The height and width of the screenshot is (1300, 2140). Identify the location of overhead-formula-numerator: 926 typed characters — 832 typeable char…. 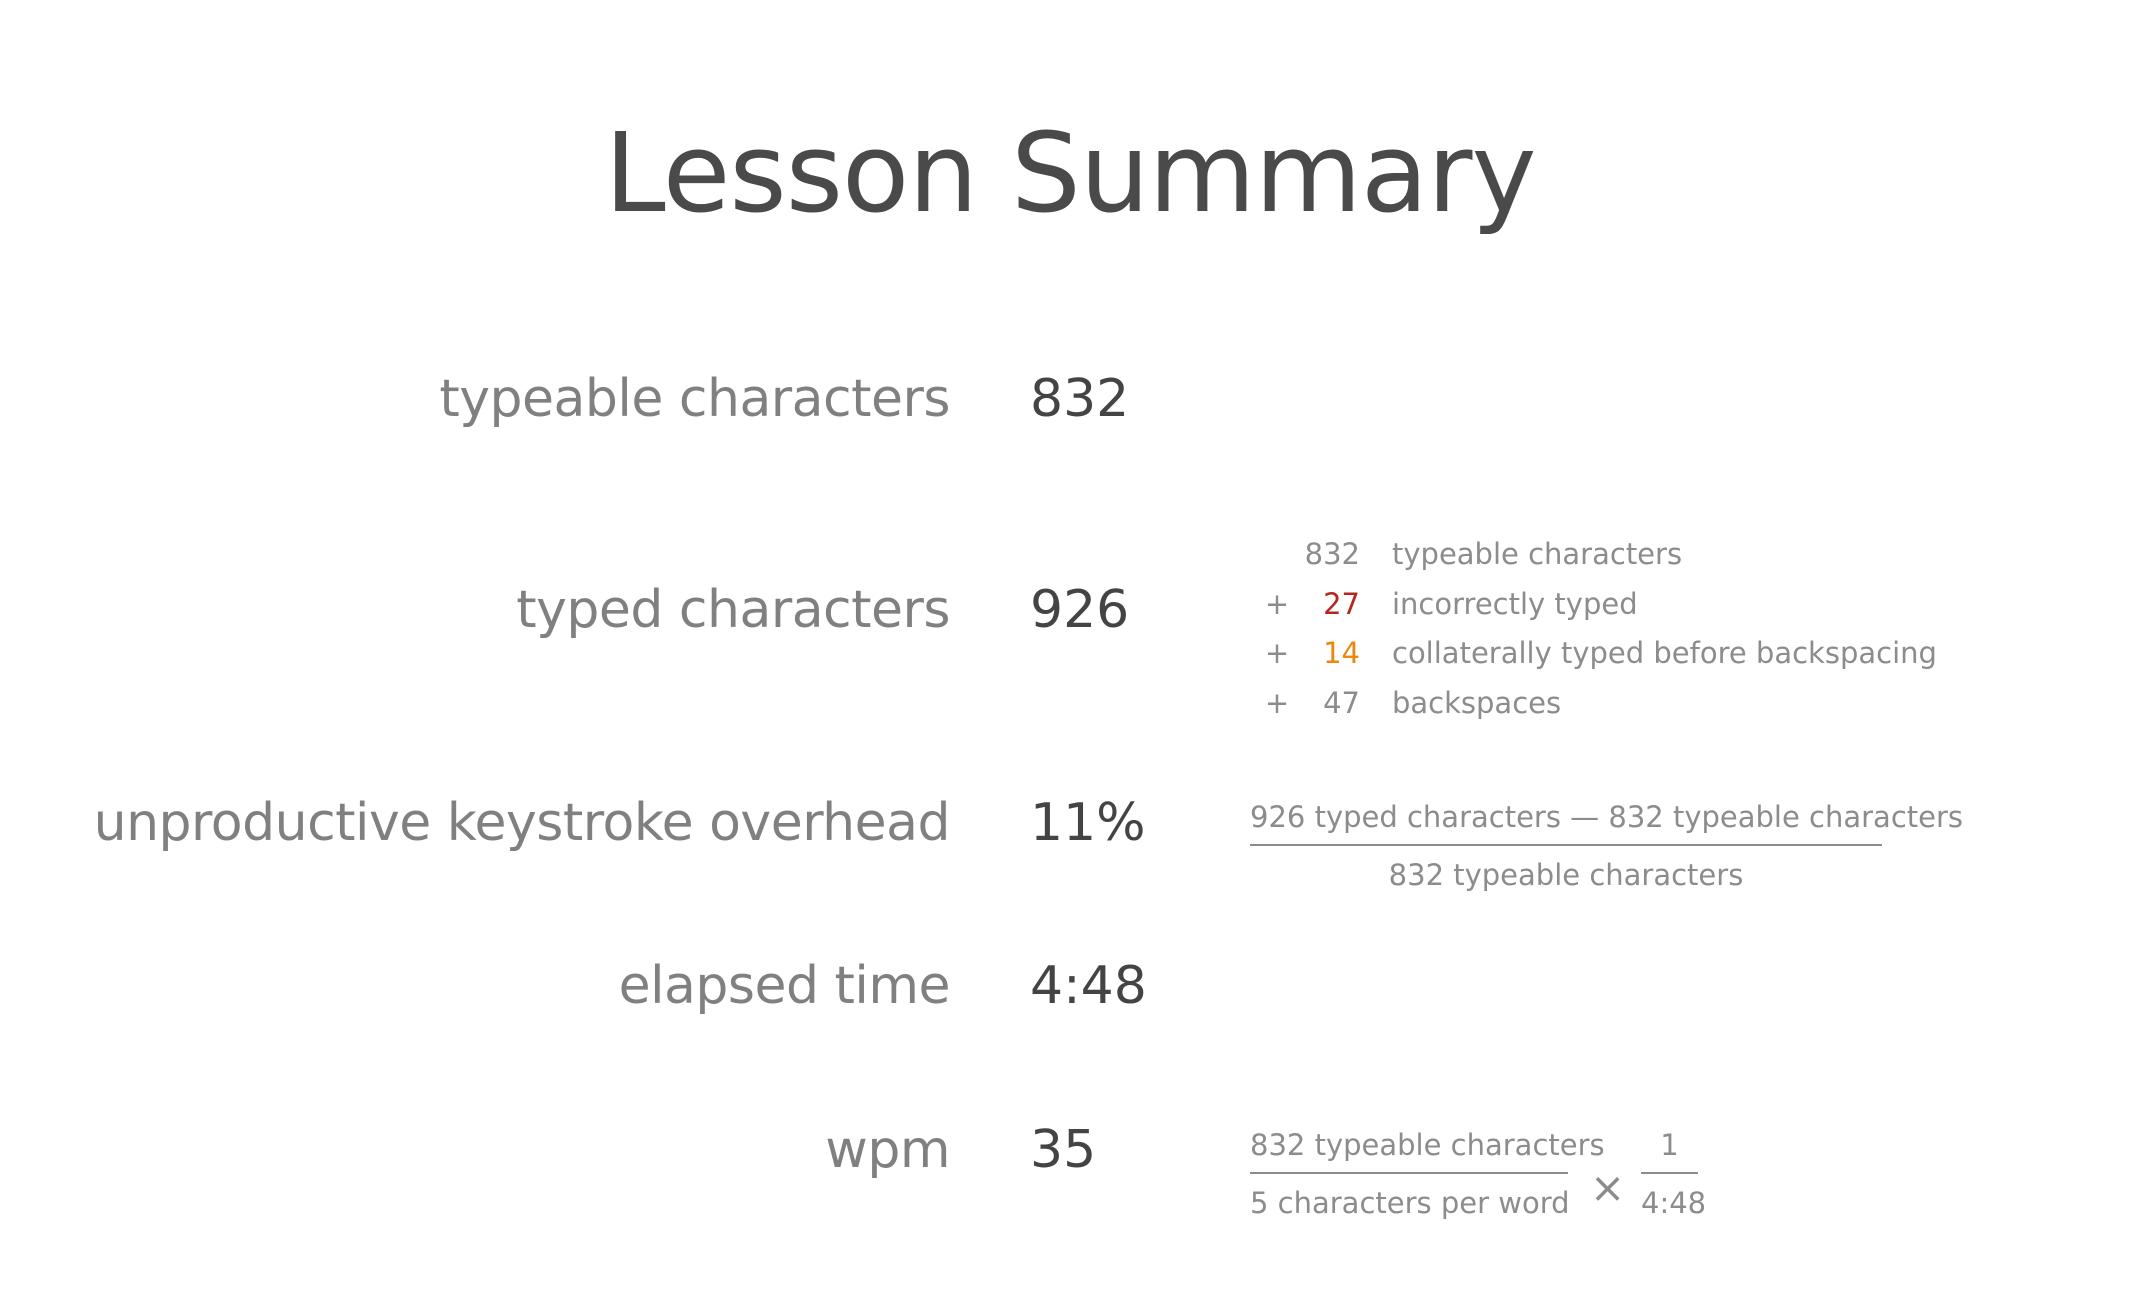
(1606, 823).